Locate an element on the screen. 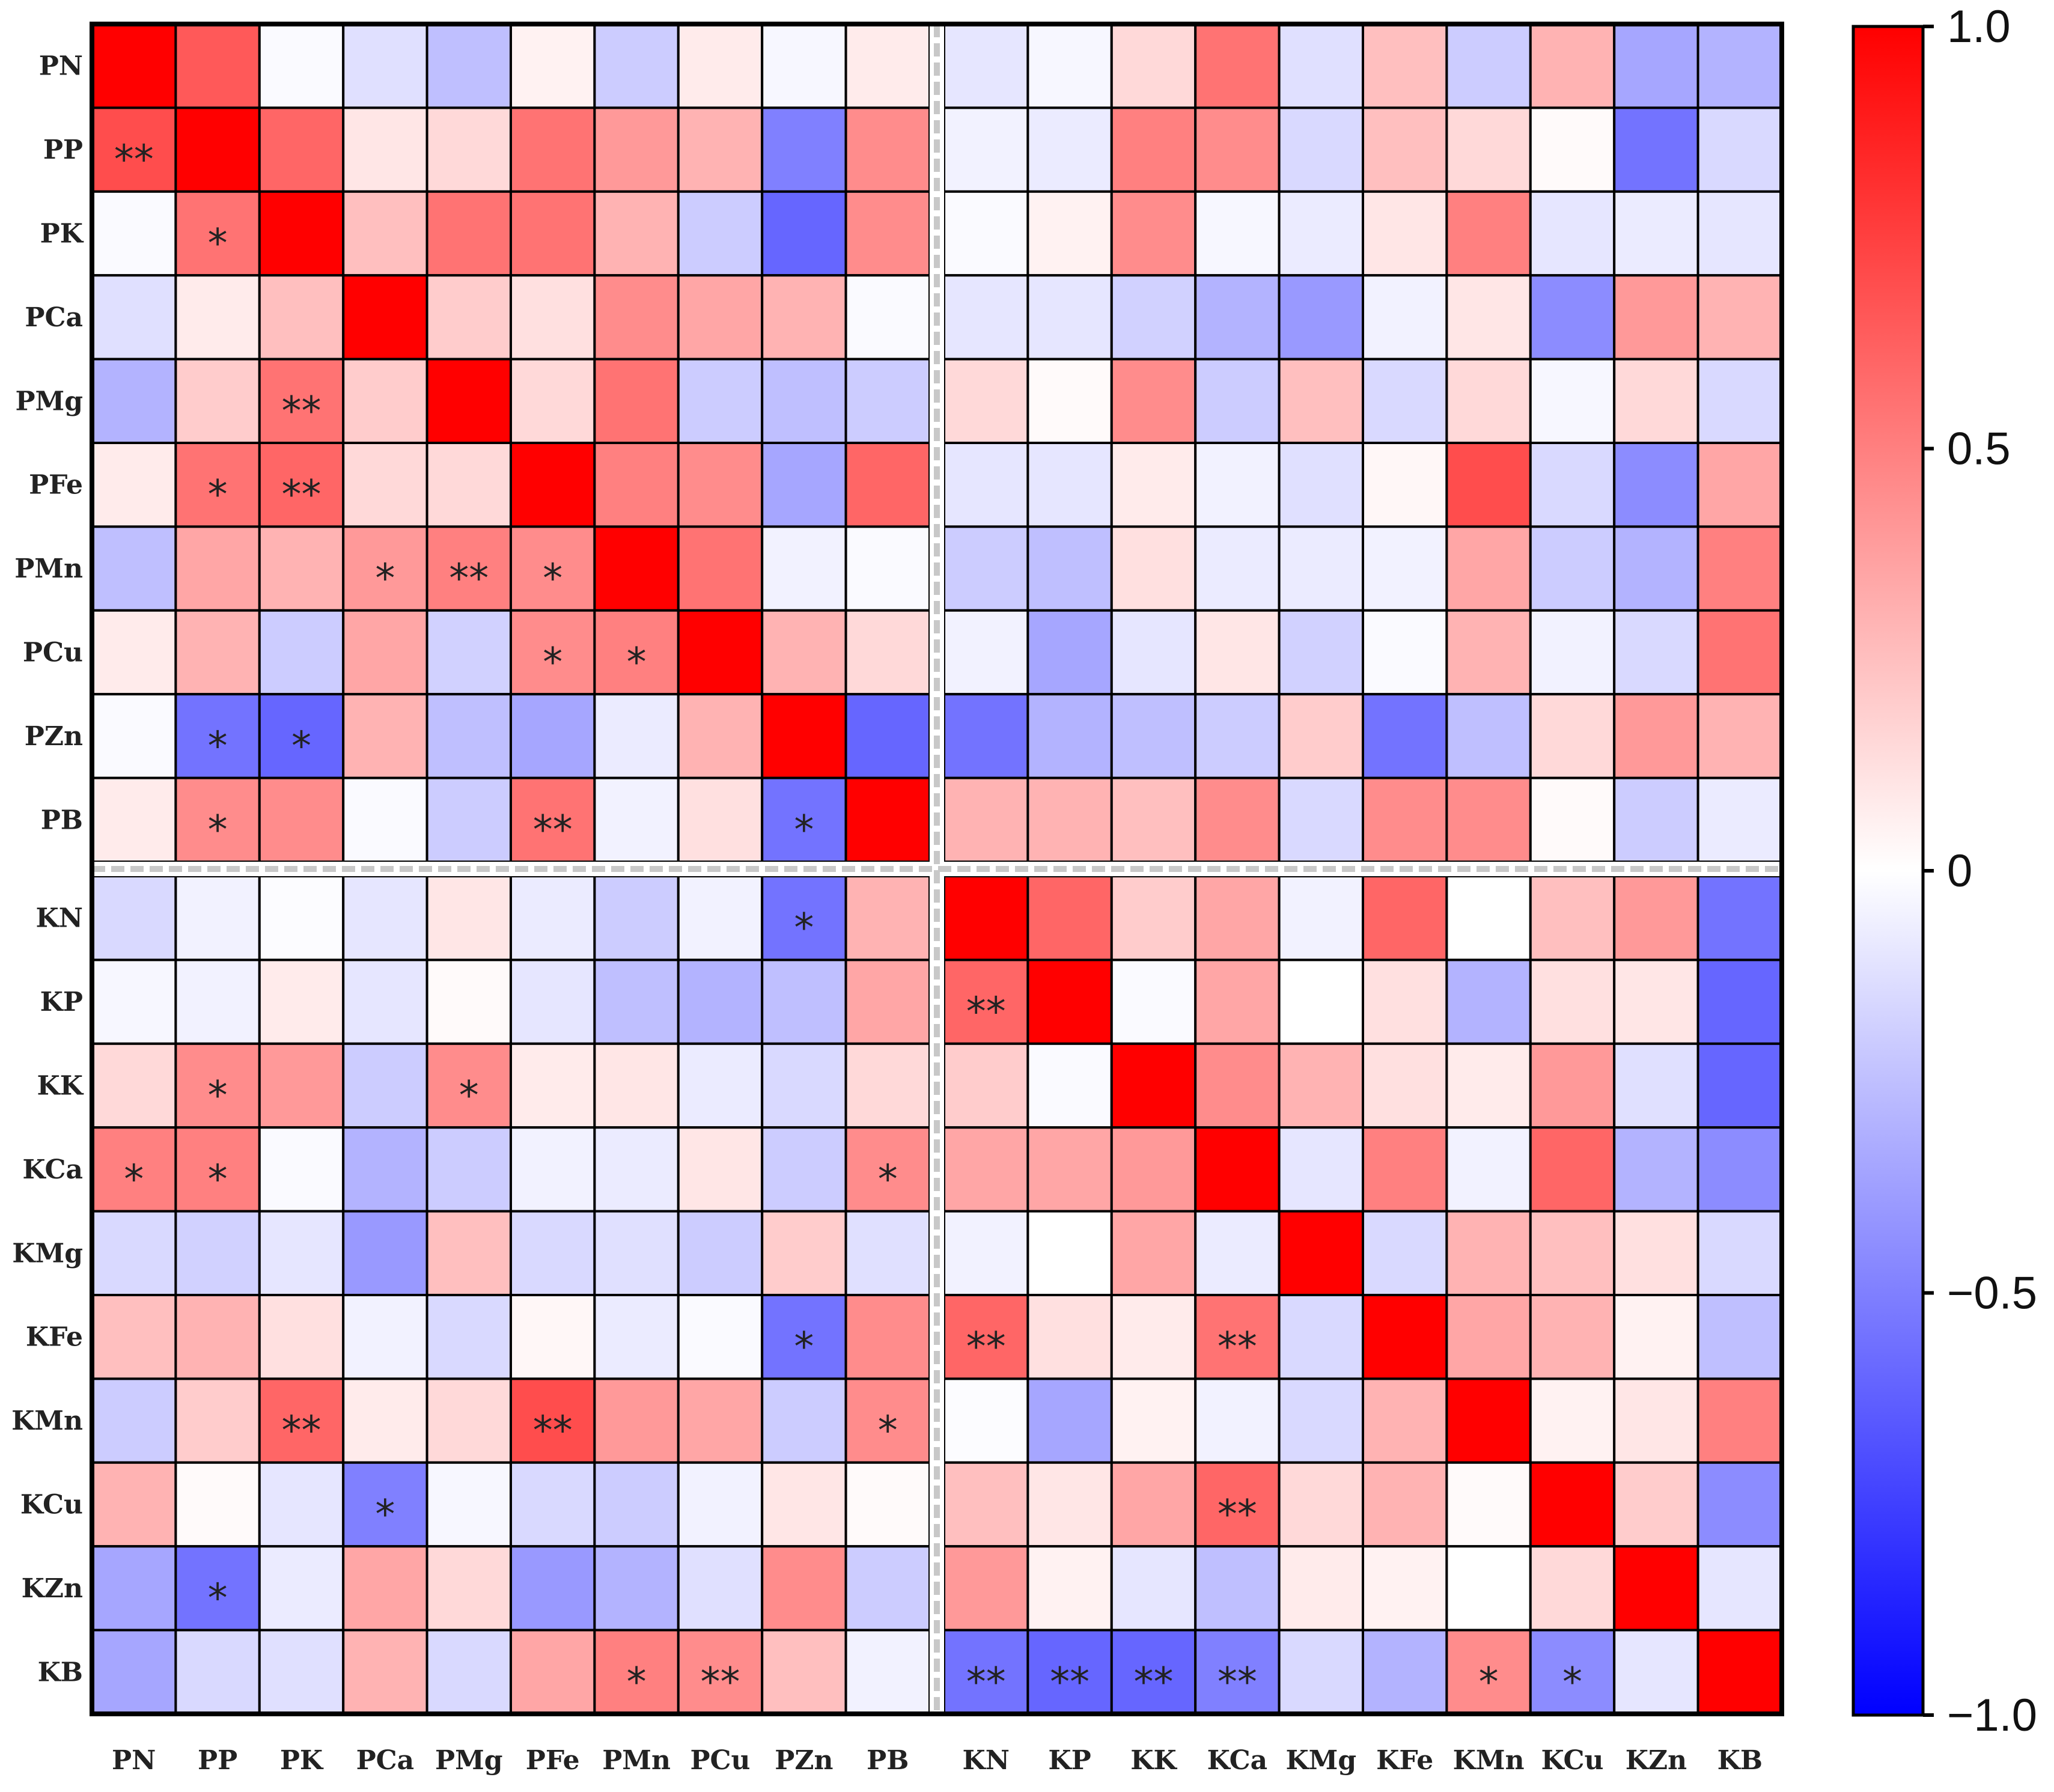  cell-PZn-KFe is located at coordinates (1405, 736).